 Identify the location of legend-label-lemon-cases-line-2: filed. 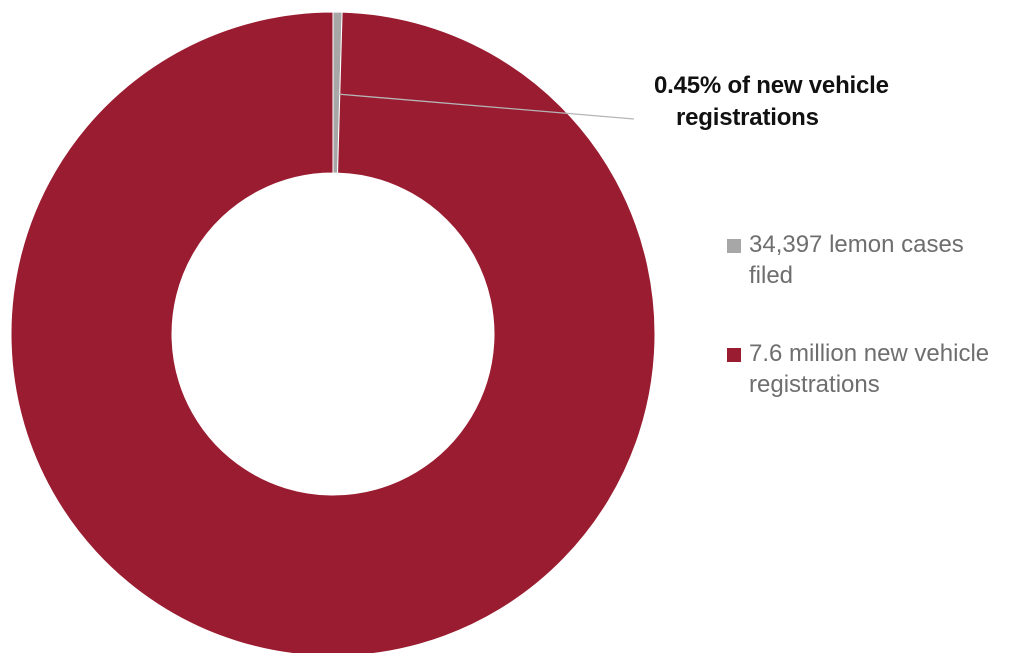
(771, 275).